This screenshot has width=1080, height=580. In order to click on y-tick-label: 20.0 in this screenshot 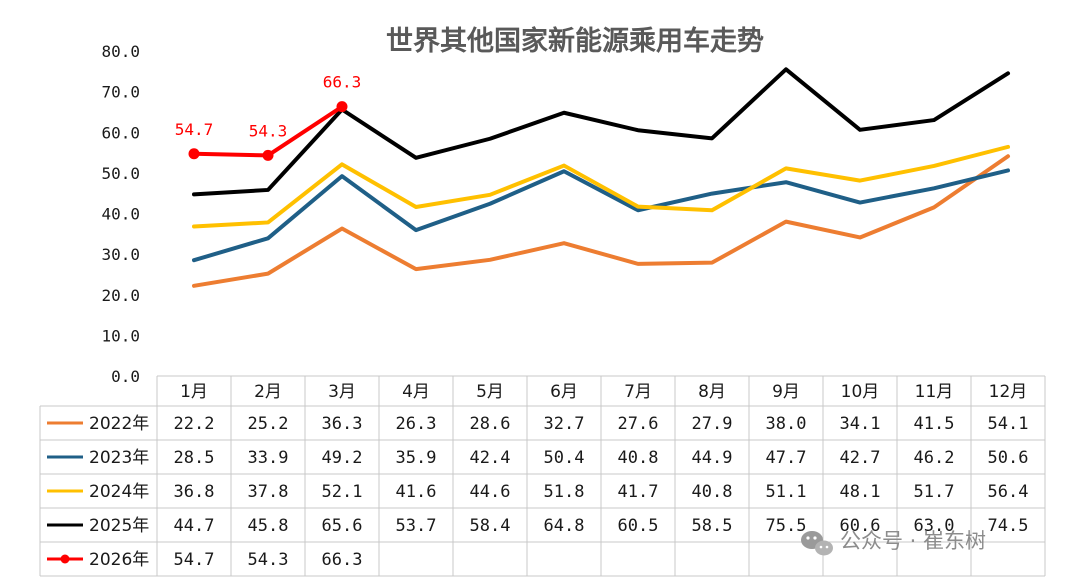, I will do `click(120, 295)`.